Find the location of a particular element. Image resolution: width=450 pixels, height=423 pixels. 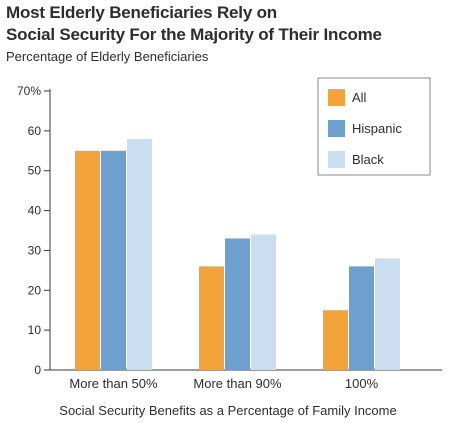

x-category-label: 100% is located at coordinates (362, 383).